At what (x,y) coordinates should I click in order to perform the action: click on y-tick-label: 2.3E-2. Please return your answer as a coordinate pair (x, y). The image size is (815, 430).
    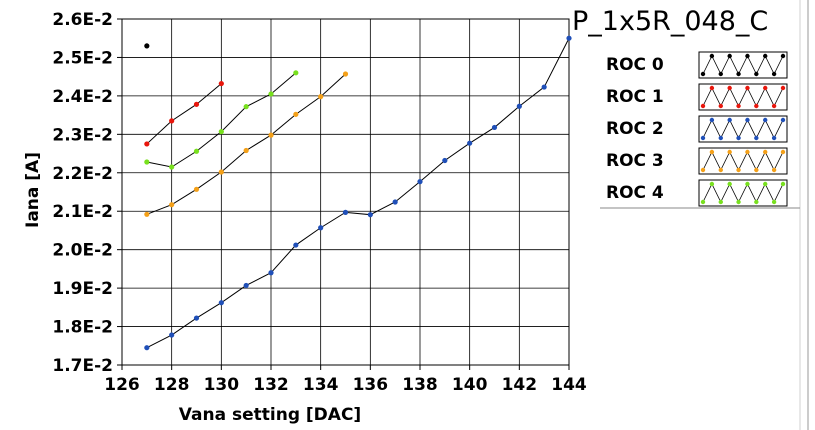
    Looking at the image, I should click on (82, 135).